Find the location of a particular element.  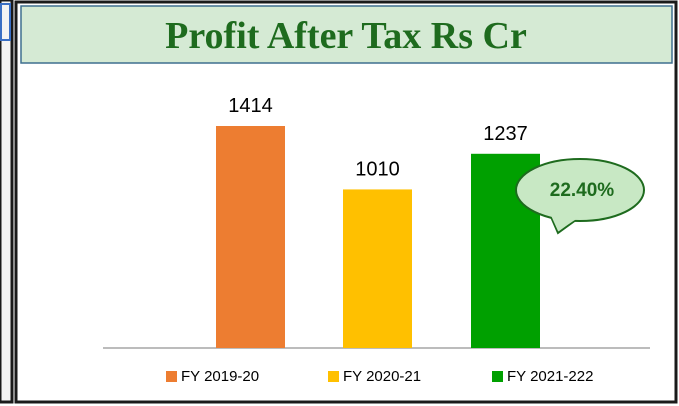

legend-label: FY 2021-222 is located at coordinates (550, 376).